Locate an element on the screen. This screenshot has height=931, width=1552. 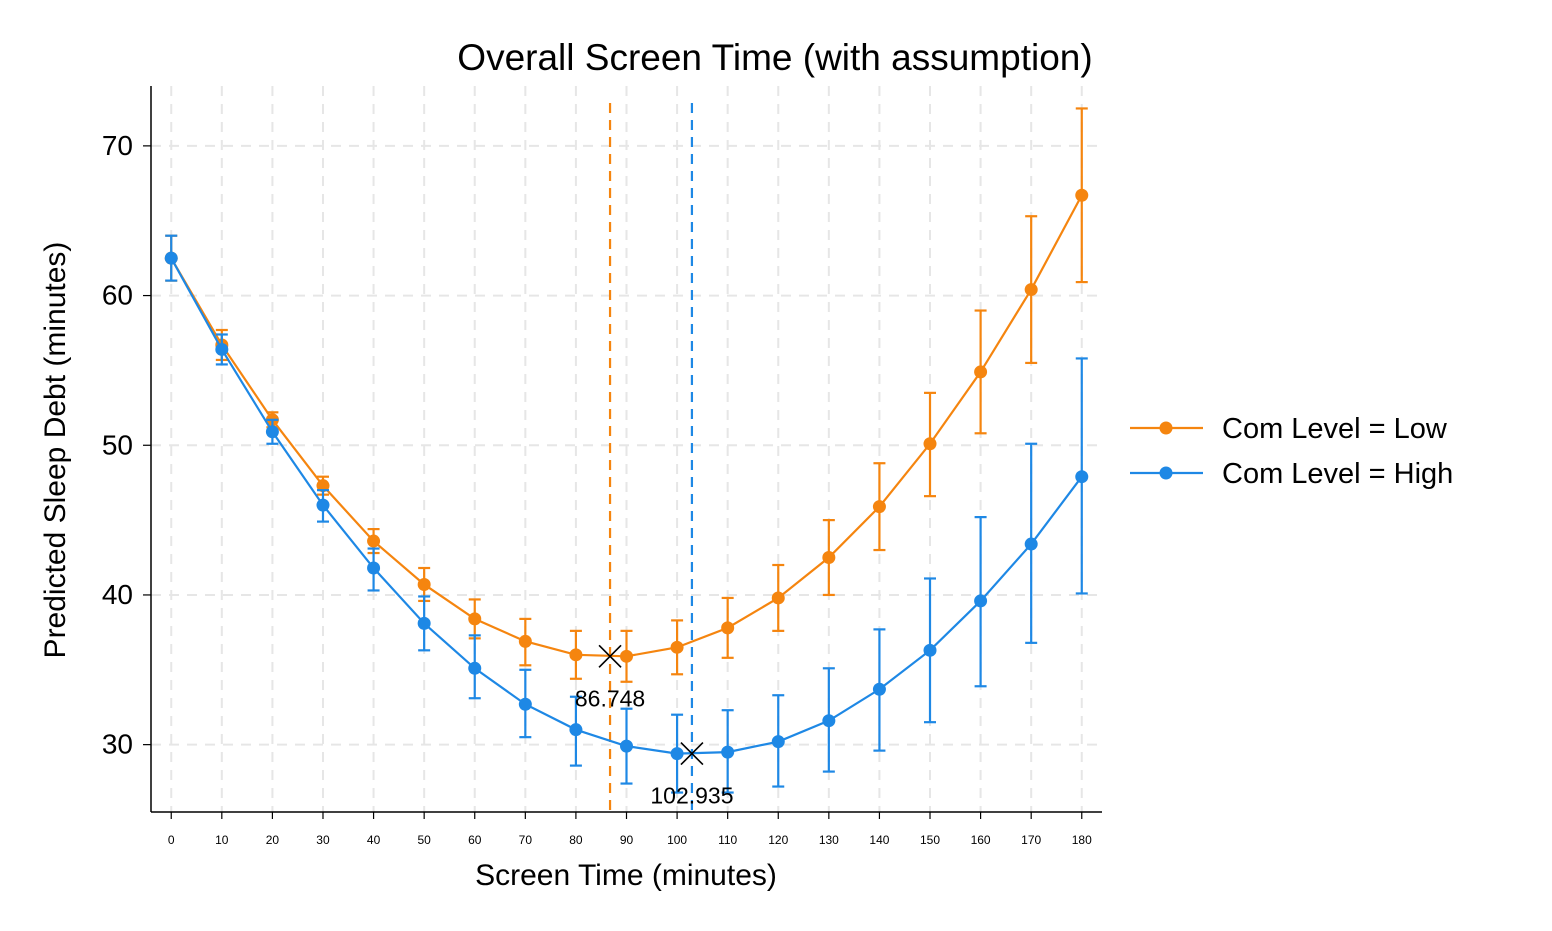
x-tick-label: 40 is located at coordinates (374, 840).